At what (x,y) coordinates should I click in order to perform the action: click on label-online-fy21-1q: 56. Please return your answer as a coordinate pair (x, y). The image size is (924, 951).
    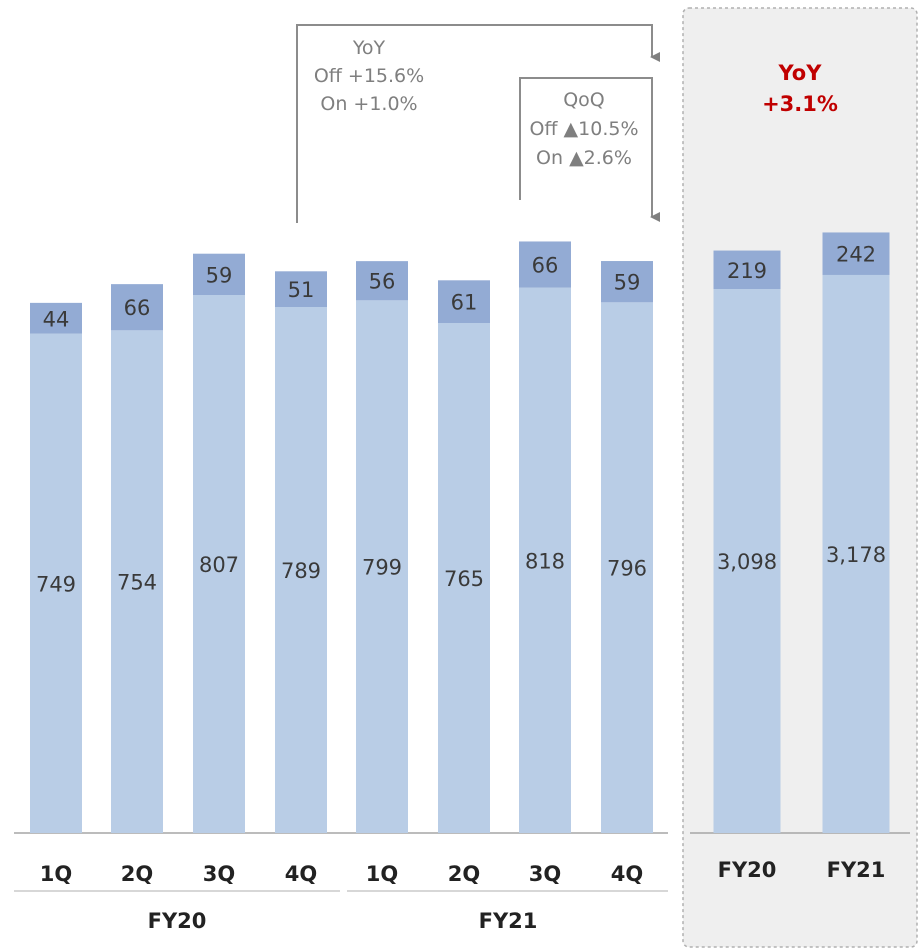
    Looking at the image, I should click on (382, 282).